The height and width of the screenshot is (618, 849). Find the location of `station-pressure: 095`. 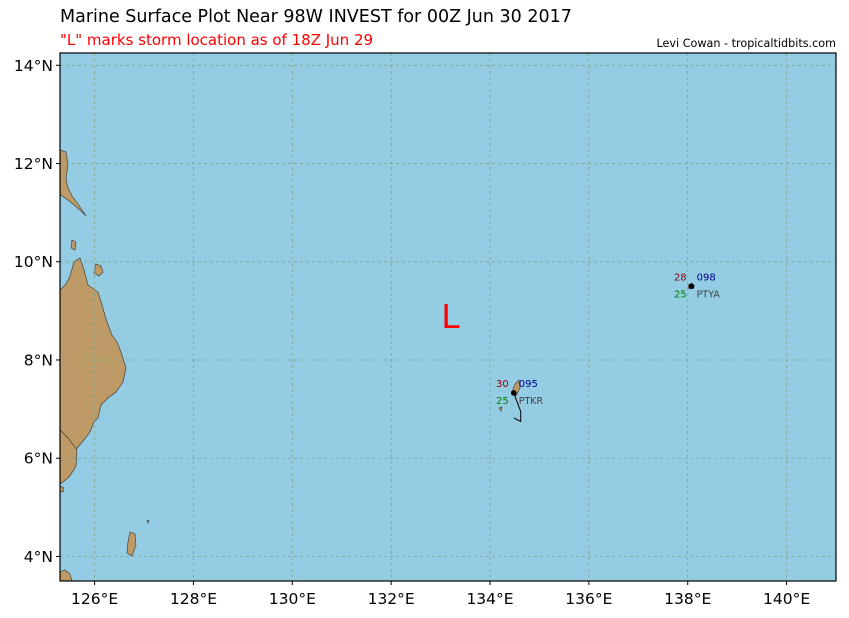

station-pressure: 095 is located at coordinates (528, 384).